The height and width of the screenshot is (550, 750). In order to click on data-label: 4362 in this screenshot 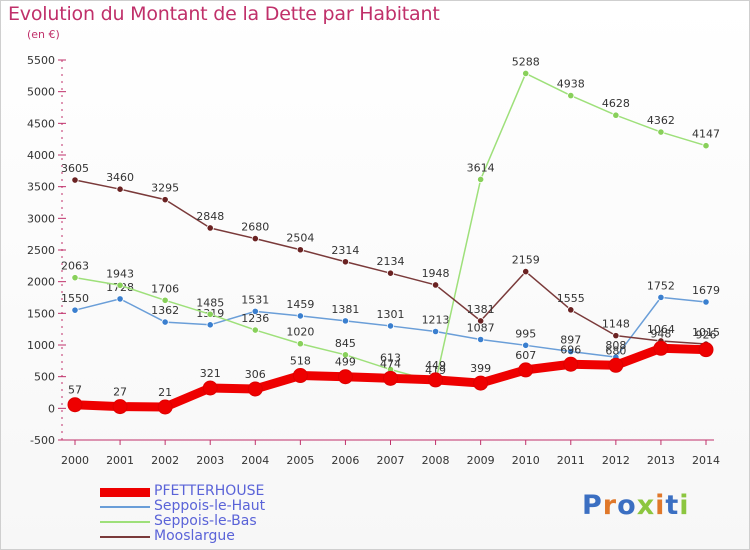, I will do `click(661, 120)`.